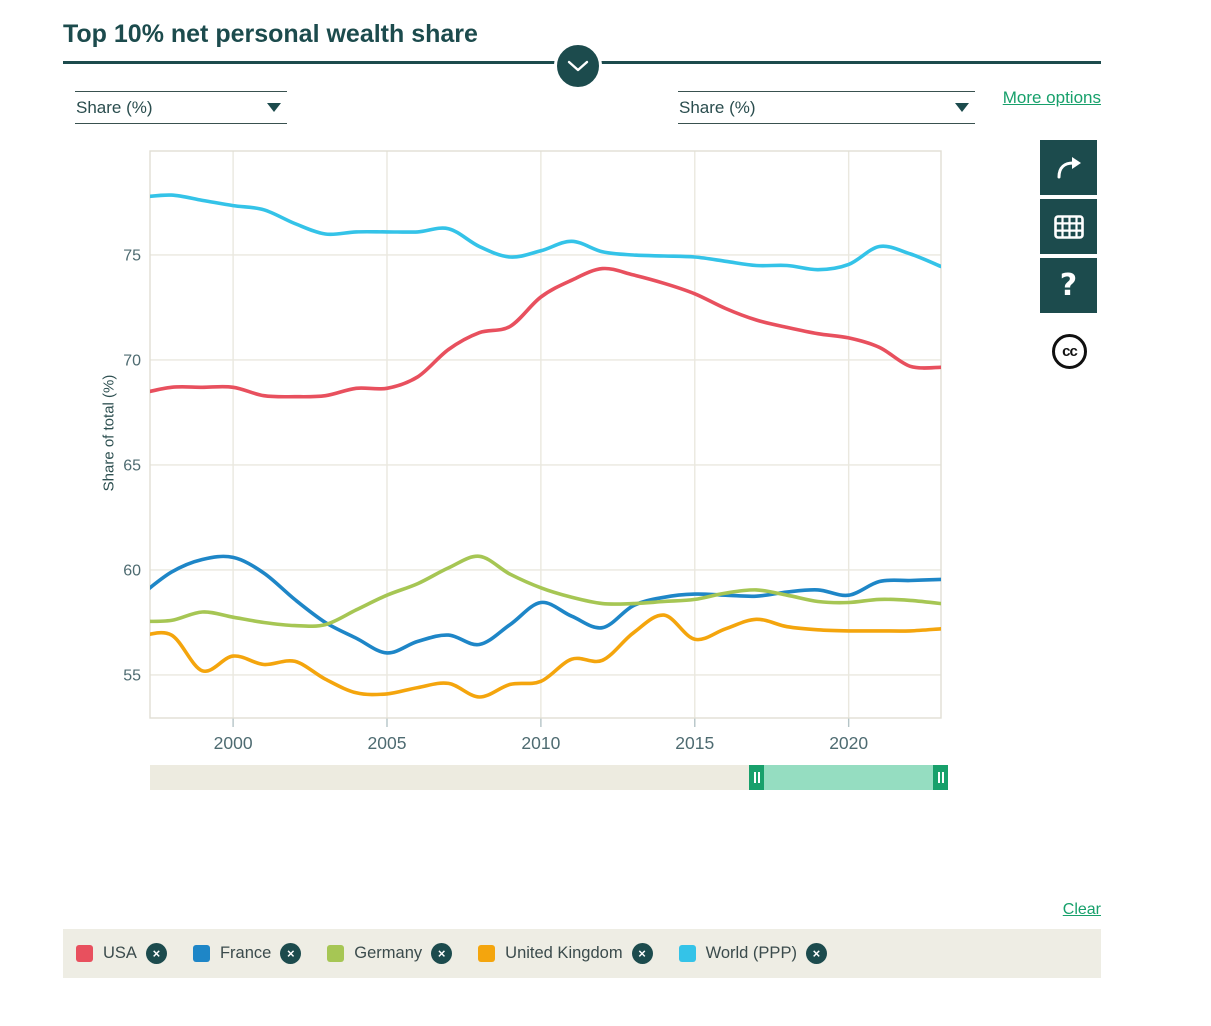  Describe the element at coordinates (291, 953) in the screenshot. I see `remove-france-button: ×` at that location.